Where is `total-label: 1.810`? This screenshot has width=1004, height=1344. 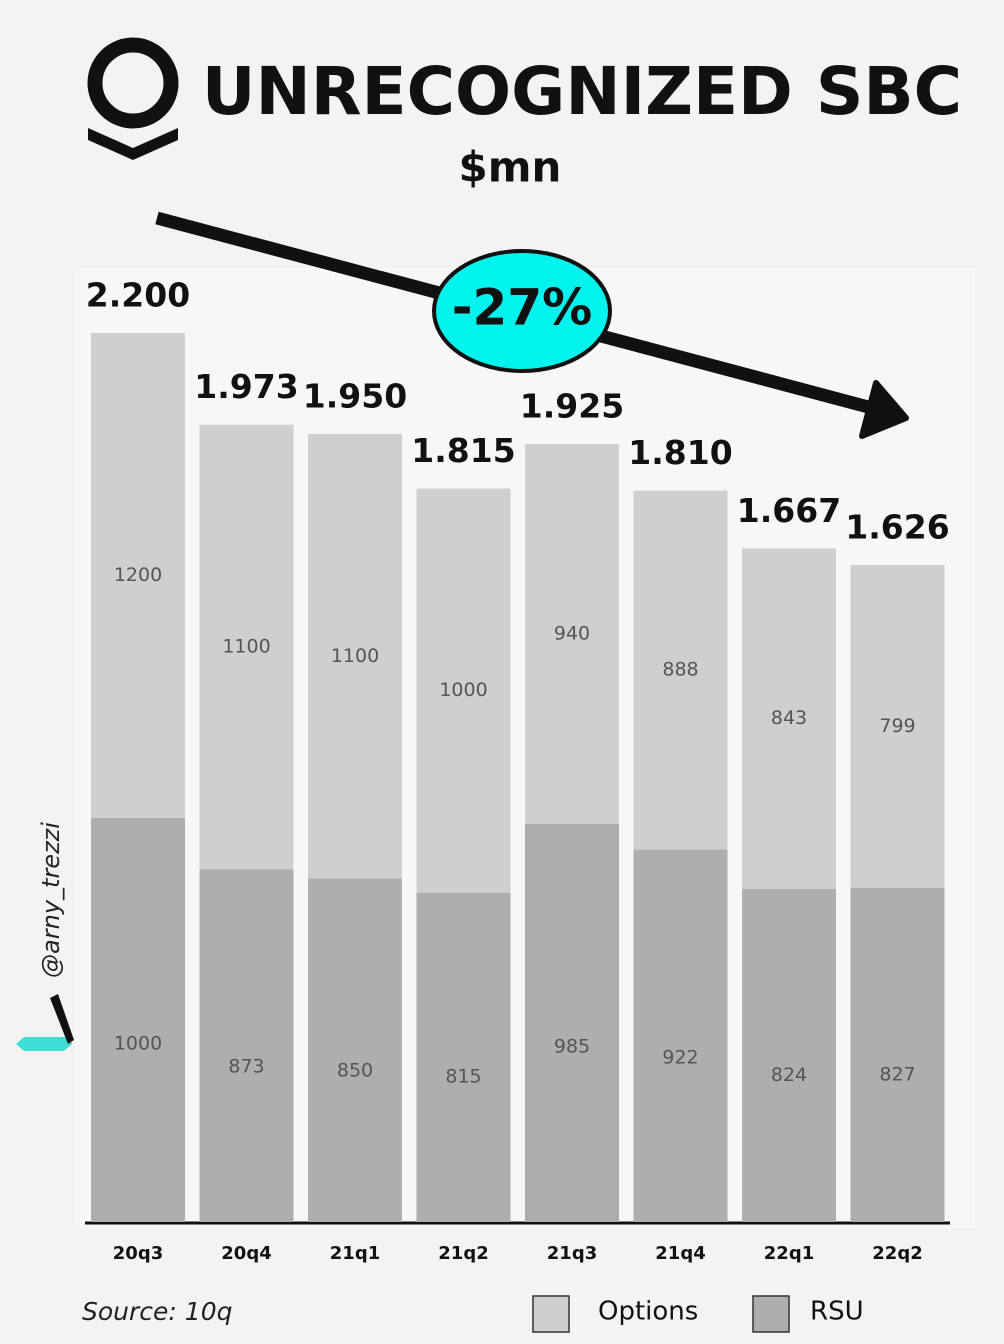
total-label: 1.810 is located at coordinates (680, 452).